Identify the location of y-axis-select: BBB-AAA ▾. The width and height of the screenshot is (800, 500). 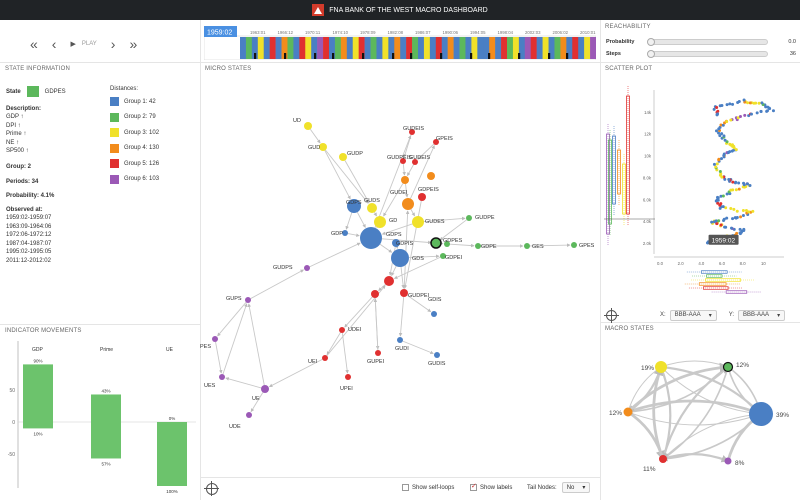
(762, 315).